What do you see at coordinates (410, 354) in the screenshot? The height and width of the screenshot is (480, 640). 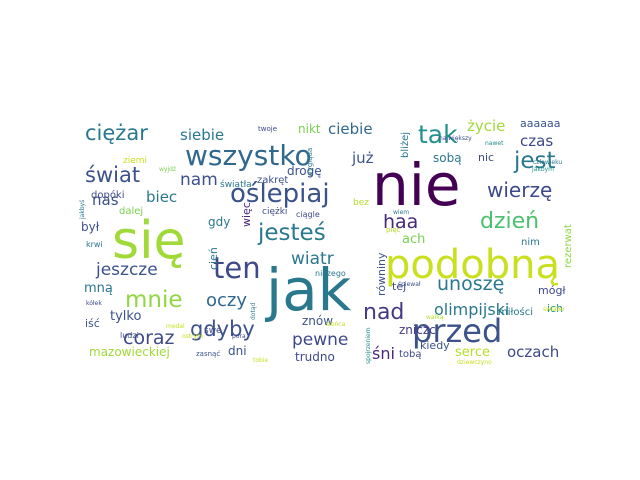 I see `cloud-word: tobą` at bounding box center [410, 354].